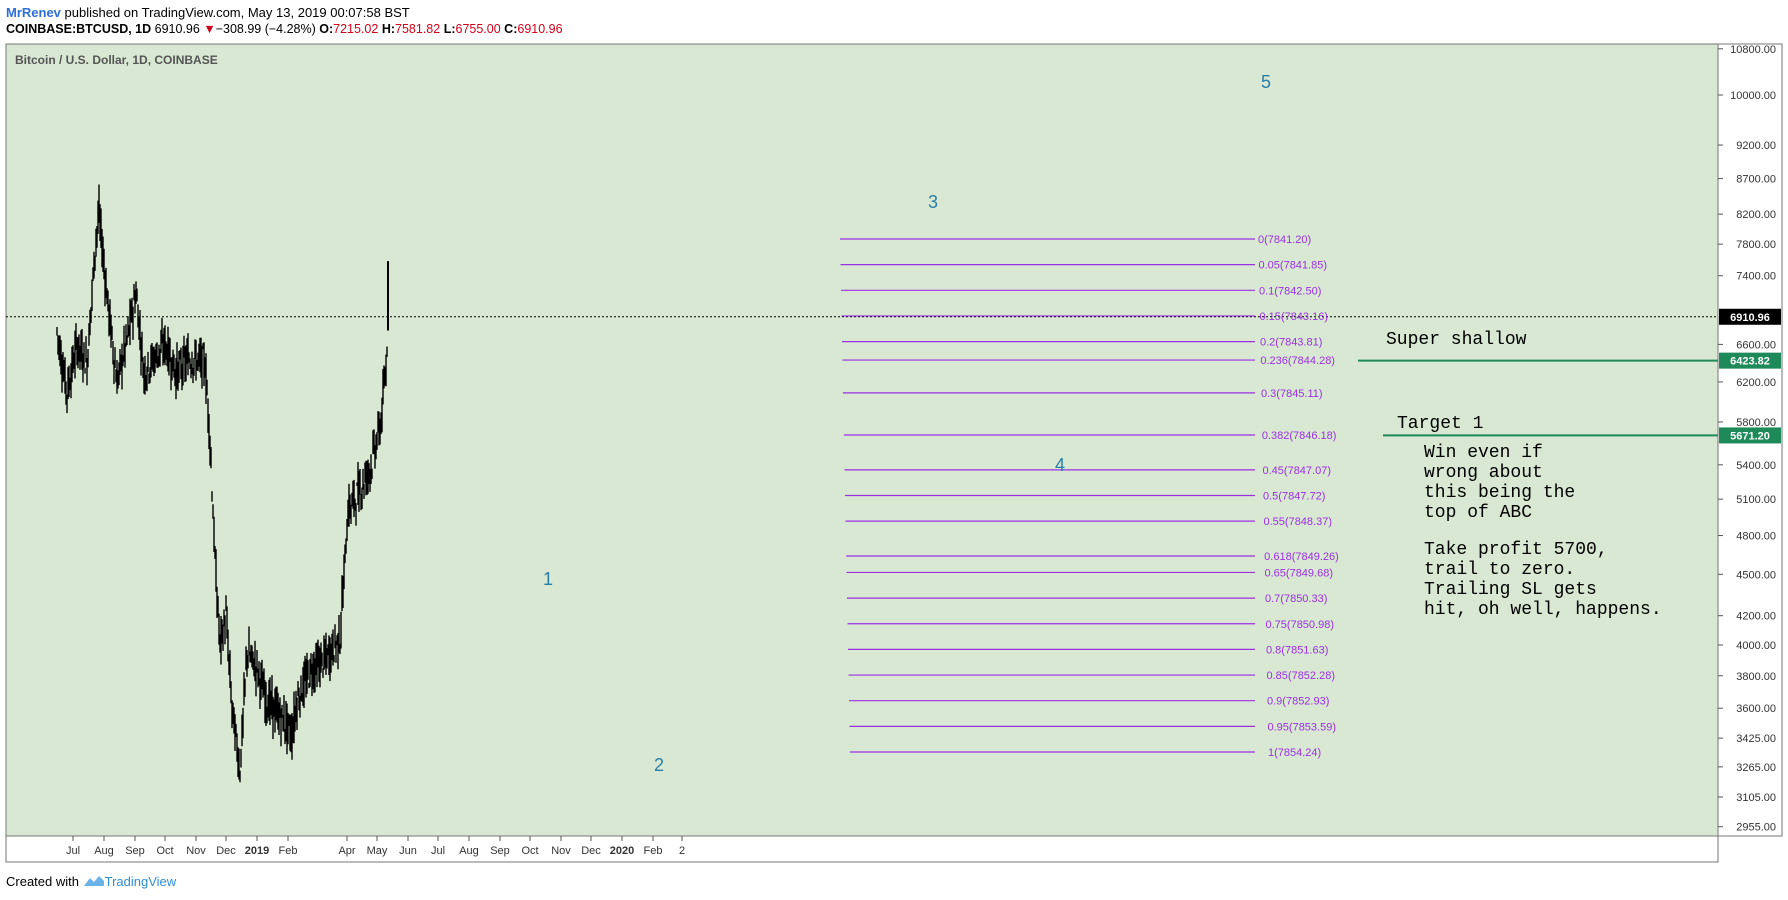 Image resolution: width=1788 pixels, height=900 pixels. What do you see at coordinates (377, 851) in the screenshot?
I see `x-tick-label: May` at bounding box center [377, 851].